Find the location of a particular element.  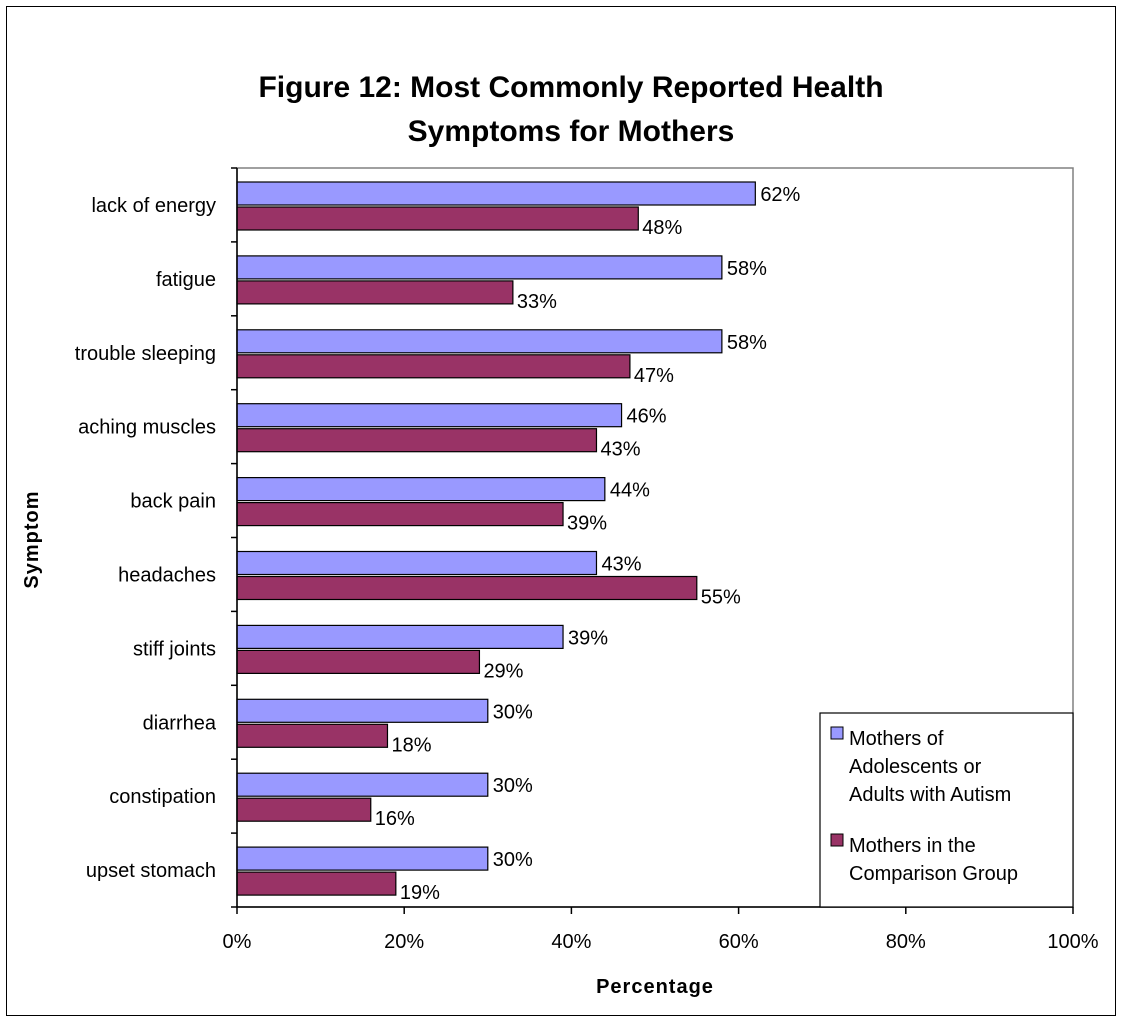

data-label-comparison-headaches: 55% is located at coordinates (721, 598).